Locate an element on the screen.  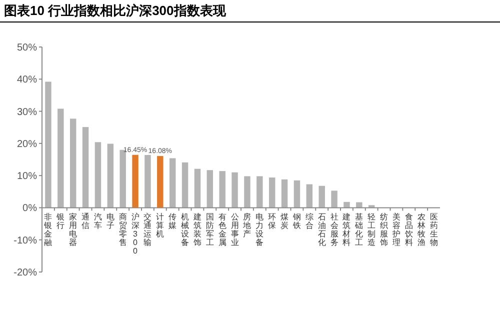
x-tick-label: 房地产 is located at coordinates (247, 225).